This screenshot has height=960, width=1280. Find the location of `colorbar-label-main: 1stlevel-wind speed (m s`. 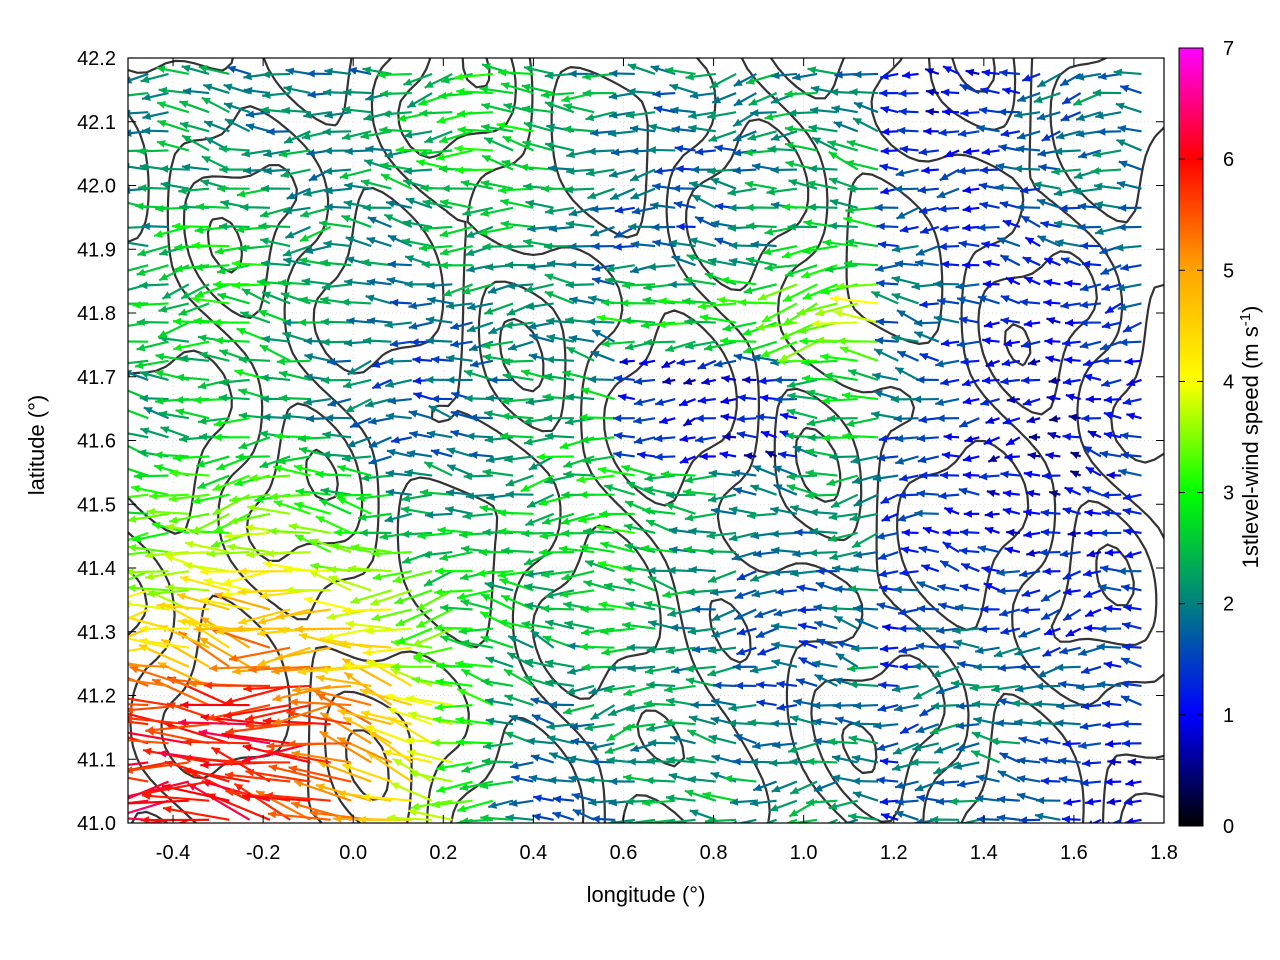

colorbar-label-main: 1stlevel-wind speed (m s is located at coordinates (1250, 447).